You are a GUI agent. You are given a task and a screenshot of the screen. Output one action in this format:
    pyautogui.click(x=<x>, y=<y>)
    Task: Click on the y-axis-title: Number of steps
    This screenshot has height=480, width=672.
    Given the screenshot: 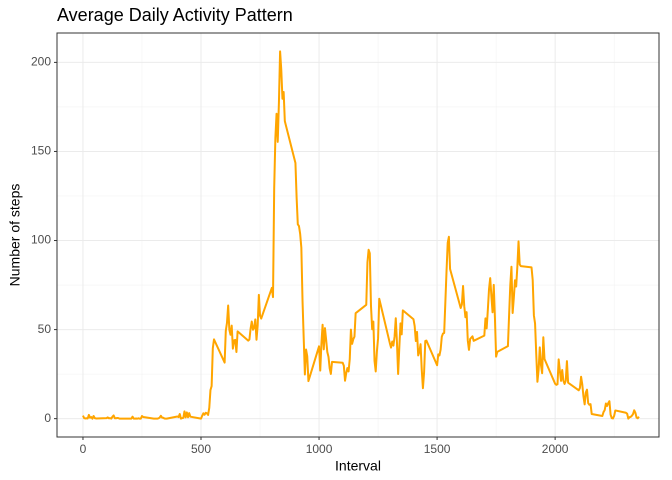 What is the action you would take?
    pyautogui.click(x=15, y=235)
    